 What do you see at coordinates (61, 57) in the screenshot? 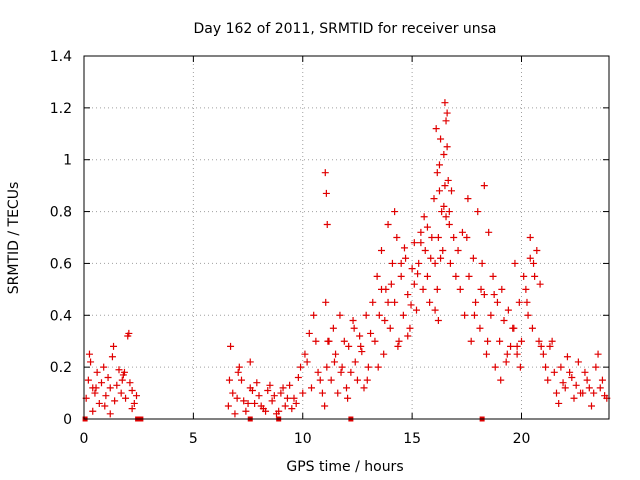
I see `y-tick-label: 1.4` at bounding box center [61, 57].